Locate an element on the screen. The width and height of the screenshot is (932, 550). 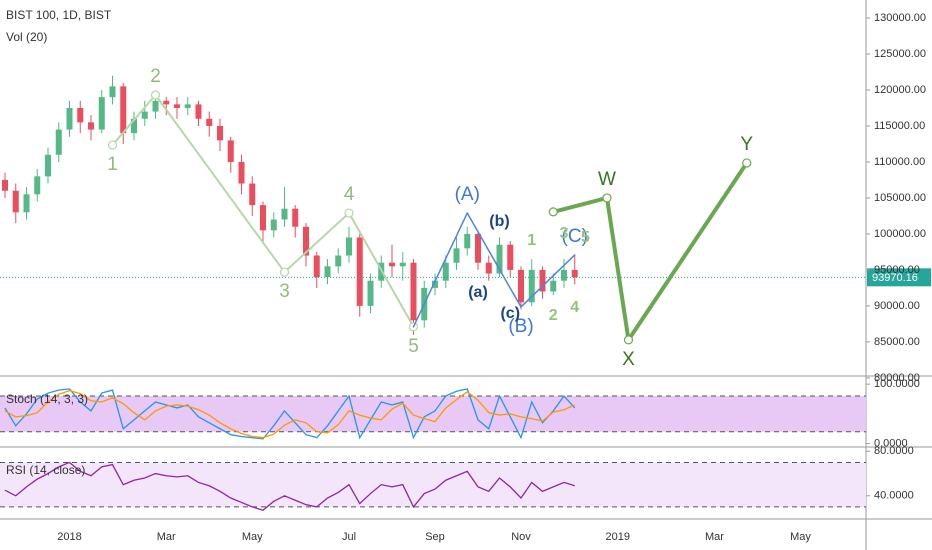
y-tick-label: 80.0000 is located at coordinates (894, 451).